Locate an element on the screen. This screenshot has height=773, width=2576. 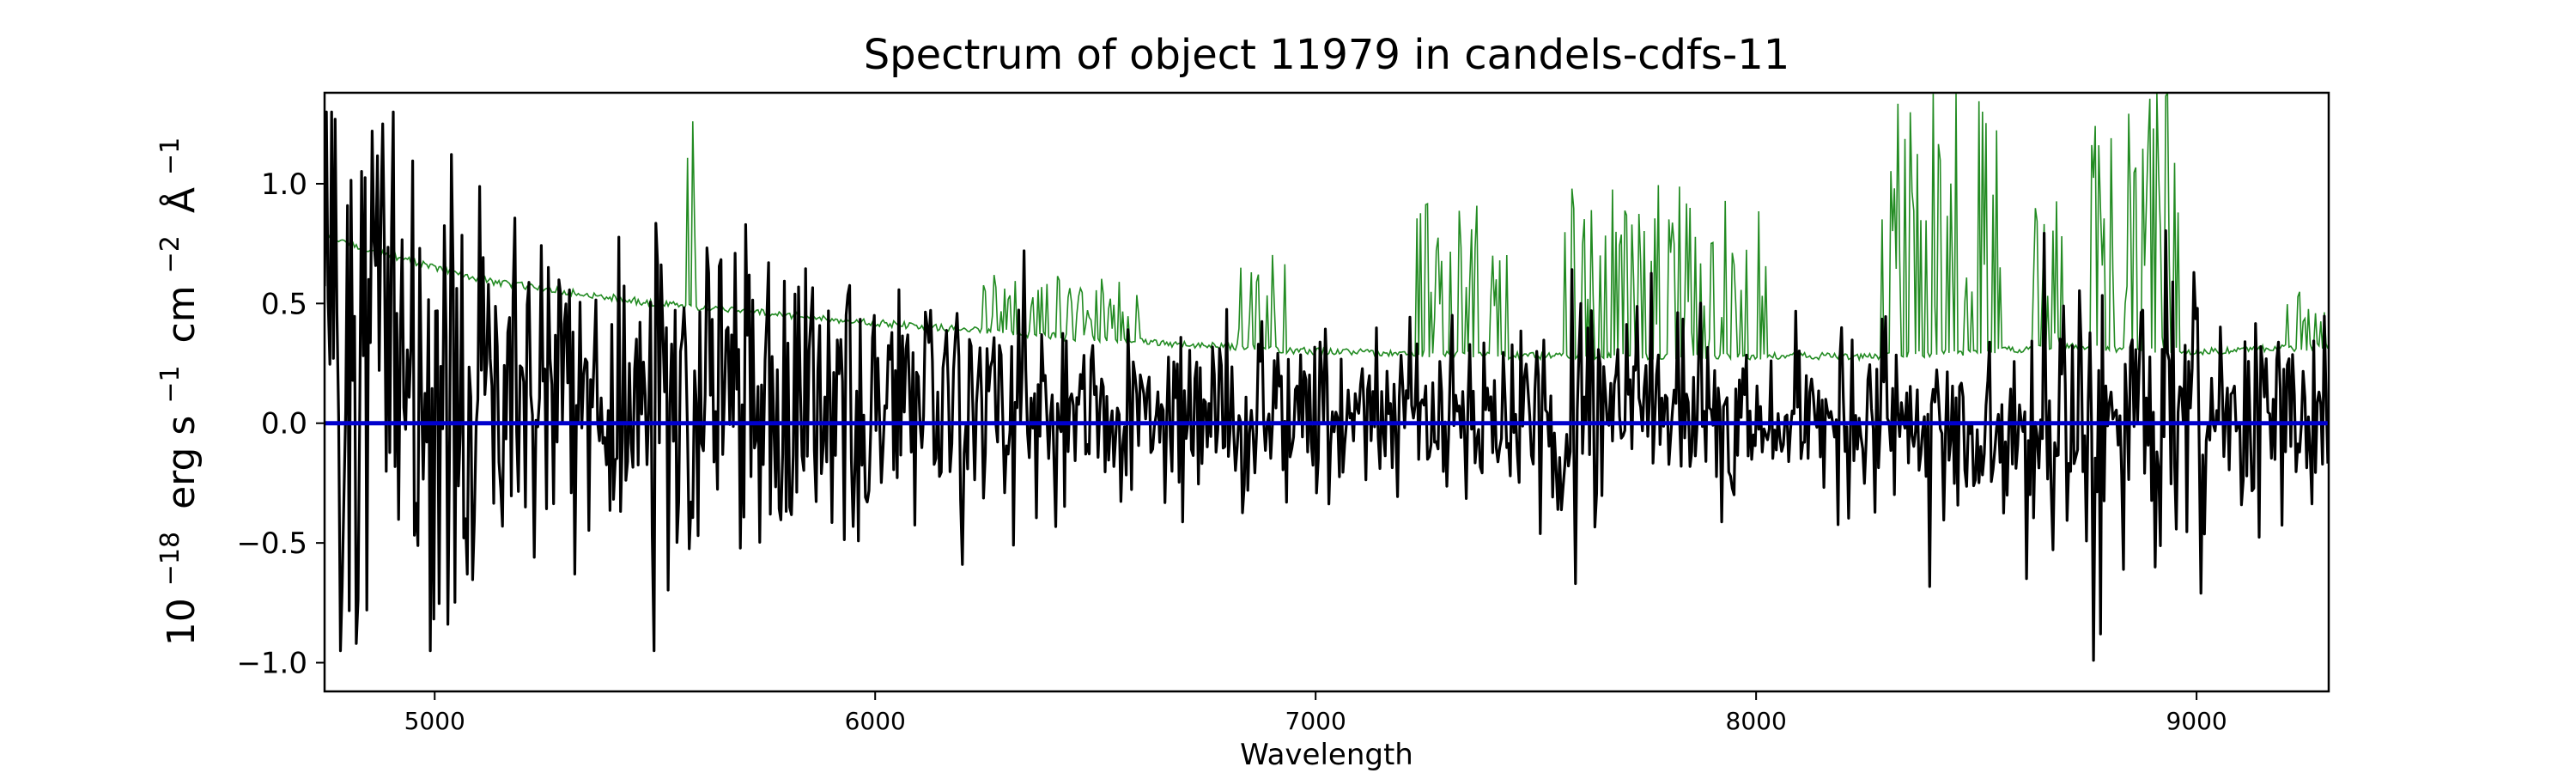
y-label-prefix-exponent: −18 is located at coordinates (170, 559).